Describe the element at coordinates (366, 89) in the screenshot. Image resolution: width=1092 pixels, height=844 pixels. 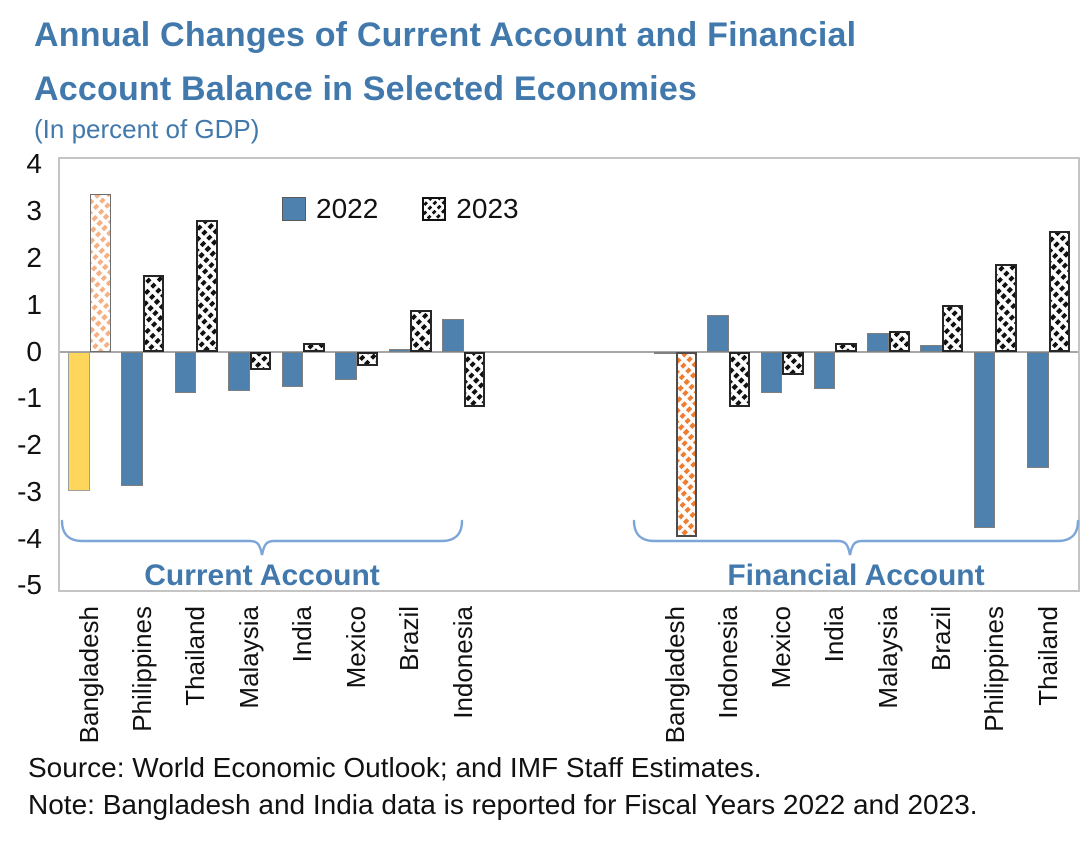
I see `page-title-line2: Account Balance in Selected Economies` at that location.